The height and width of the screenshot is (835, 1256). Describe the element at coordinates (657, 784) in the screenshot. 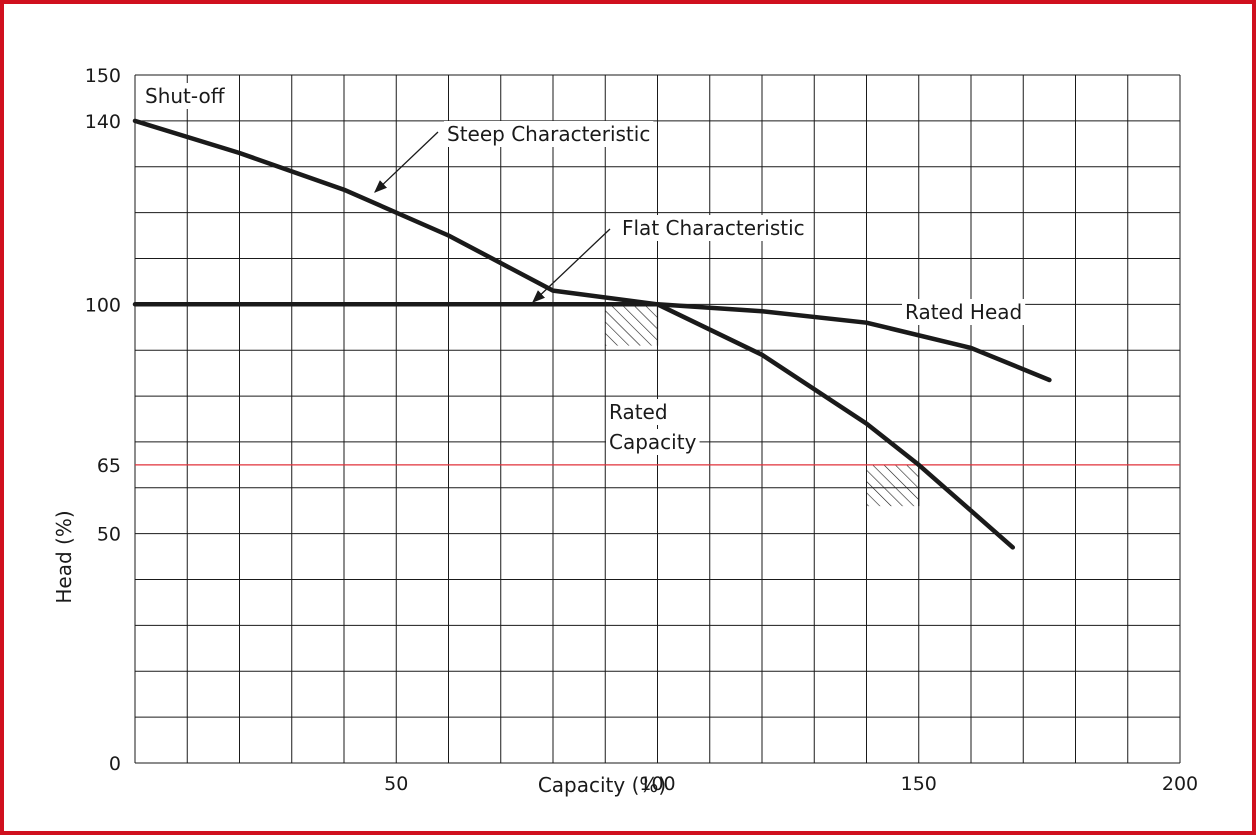

I see `x-tick-label: 100` at that location.